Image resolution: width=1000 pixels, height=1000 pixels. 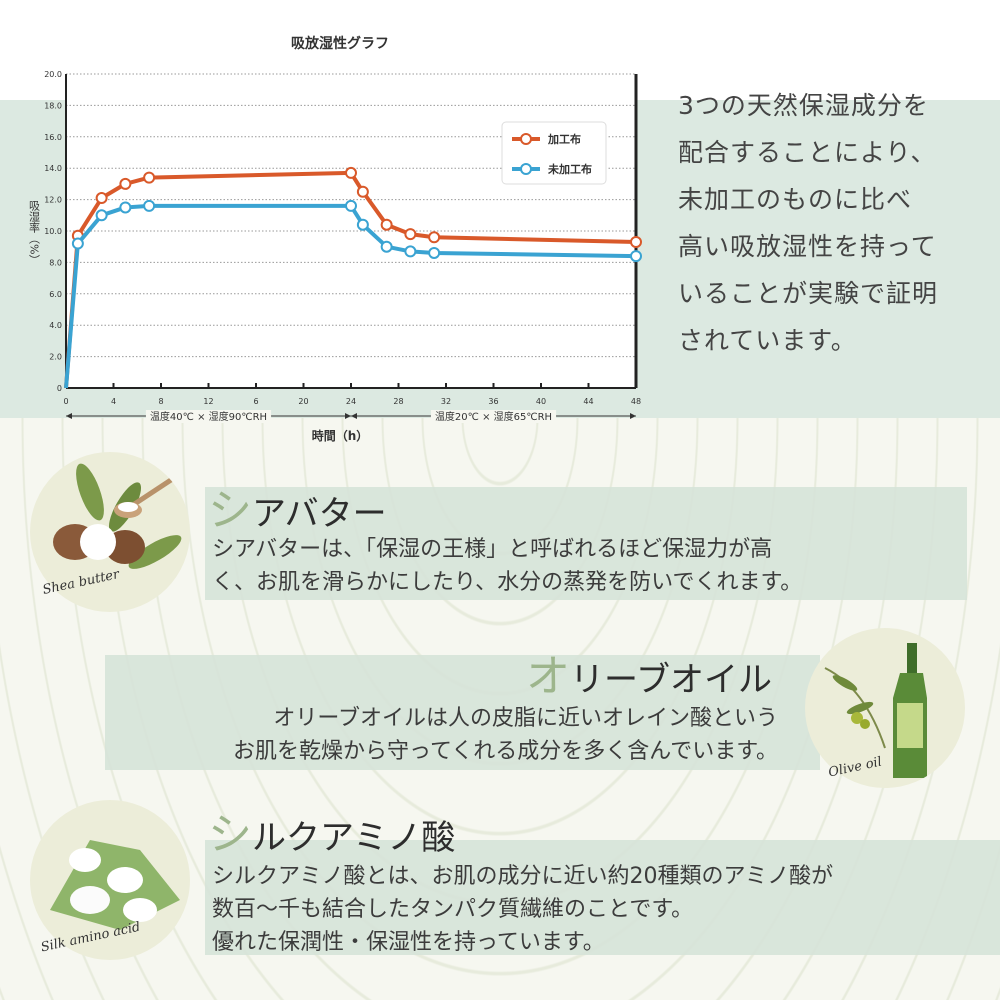 I want to click on y-tick-label: 16.0, so click(x=53, y=137).